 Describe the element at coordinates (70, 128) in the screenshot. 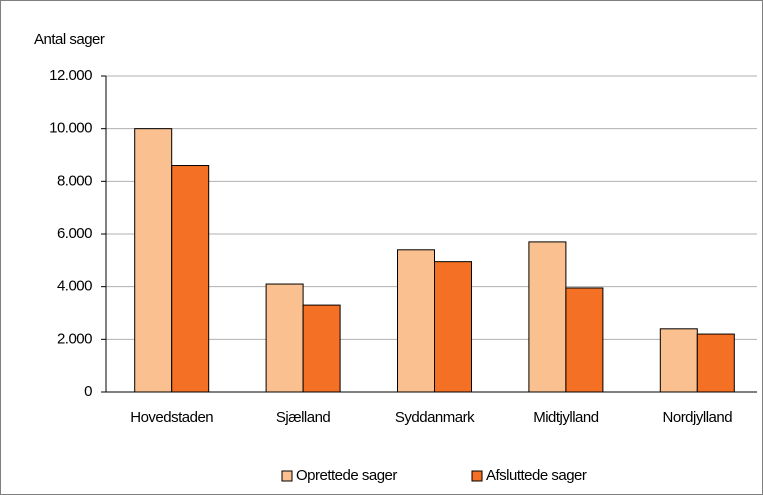

I see `y-tick-label: 10.000` at that location.